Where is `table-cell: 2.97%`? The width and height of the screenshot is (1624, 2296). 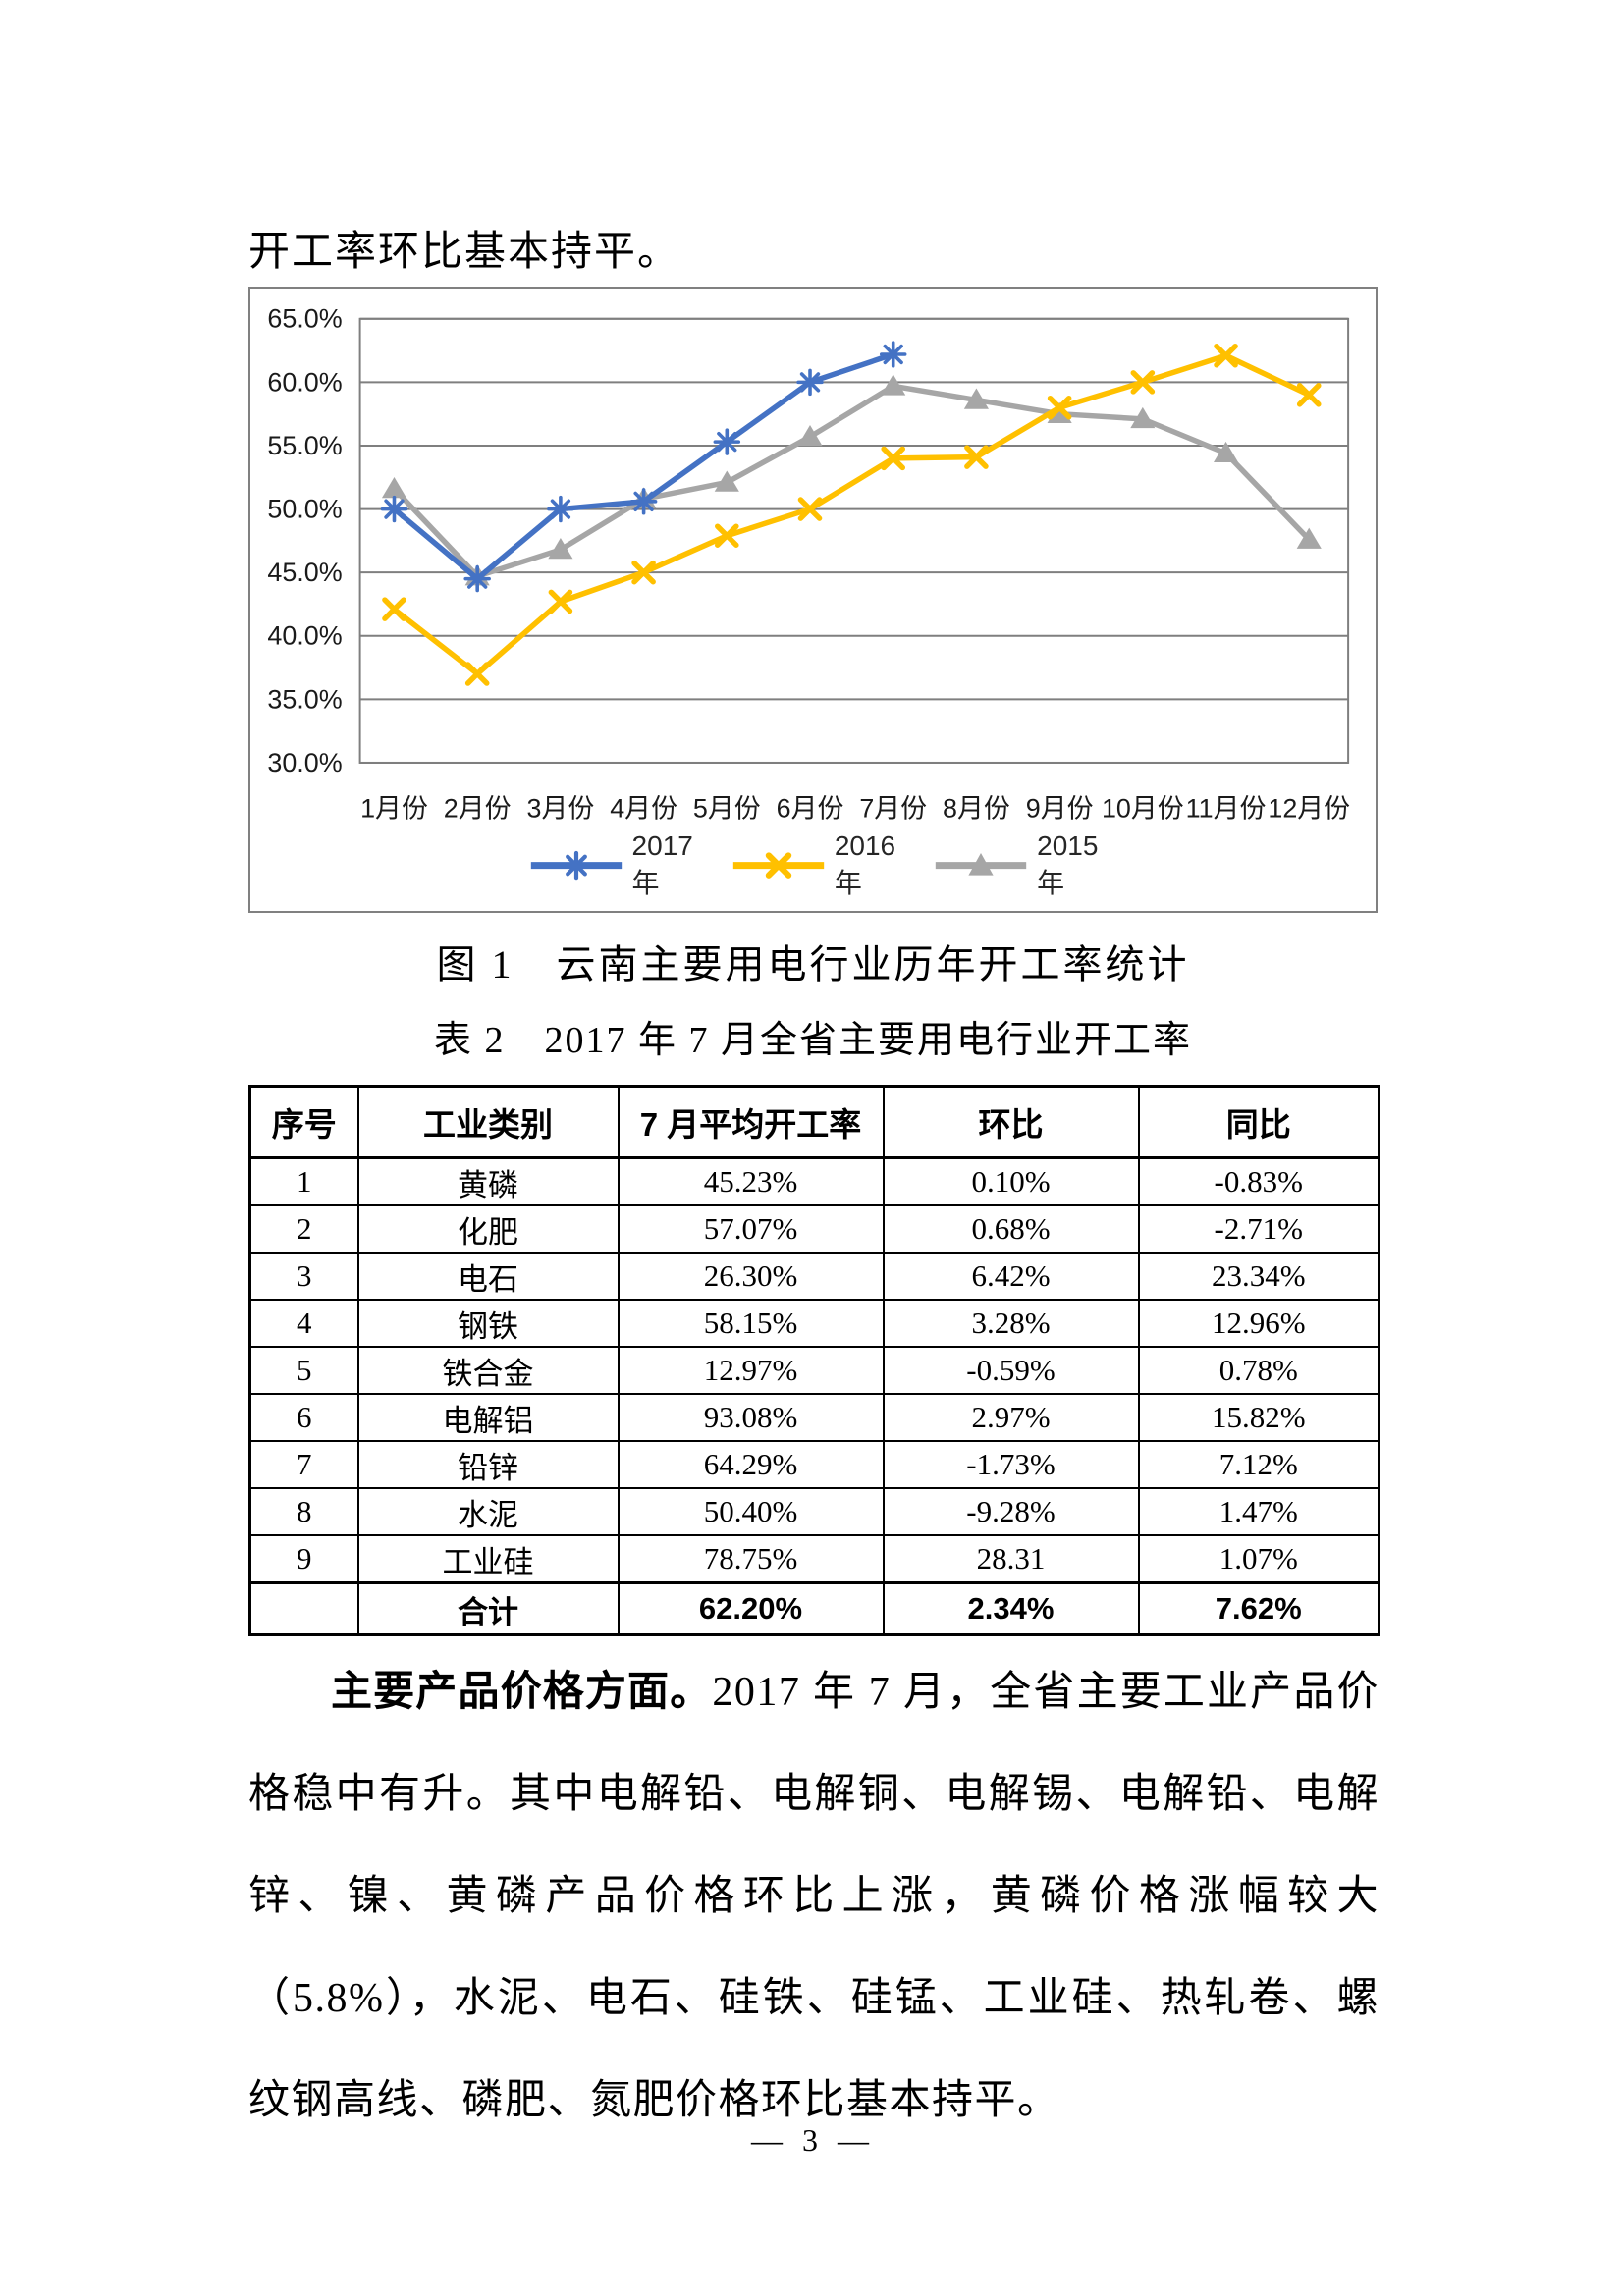 table-cell: 2.97% is located at coordinates (1011, 1417).